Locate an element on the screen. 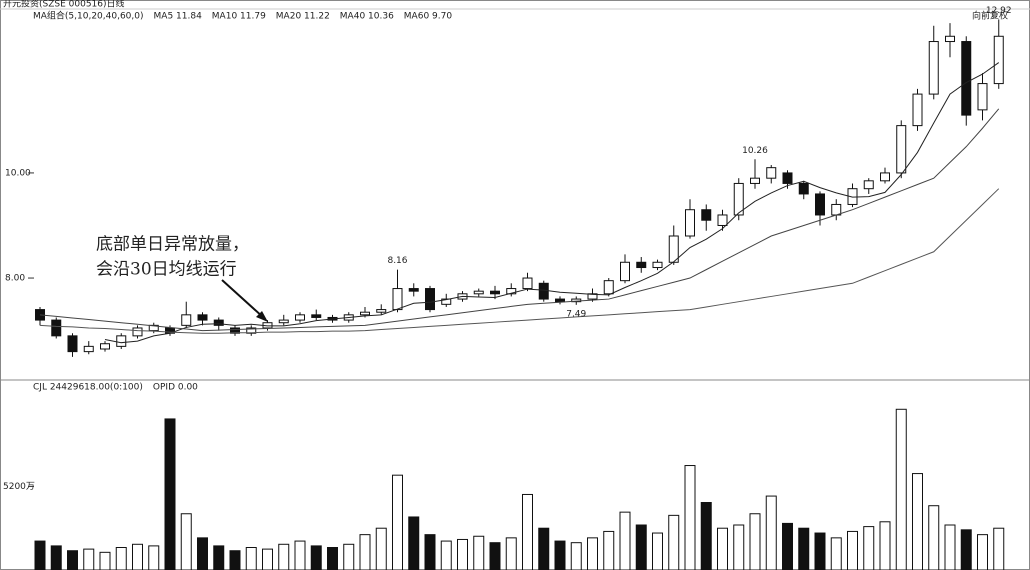  ma-legend: MA40 10.36 is located at coordinates (367, 17).